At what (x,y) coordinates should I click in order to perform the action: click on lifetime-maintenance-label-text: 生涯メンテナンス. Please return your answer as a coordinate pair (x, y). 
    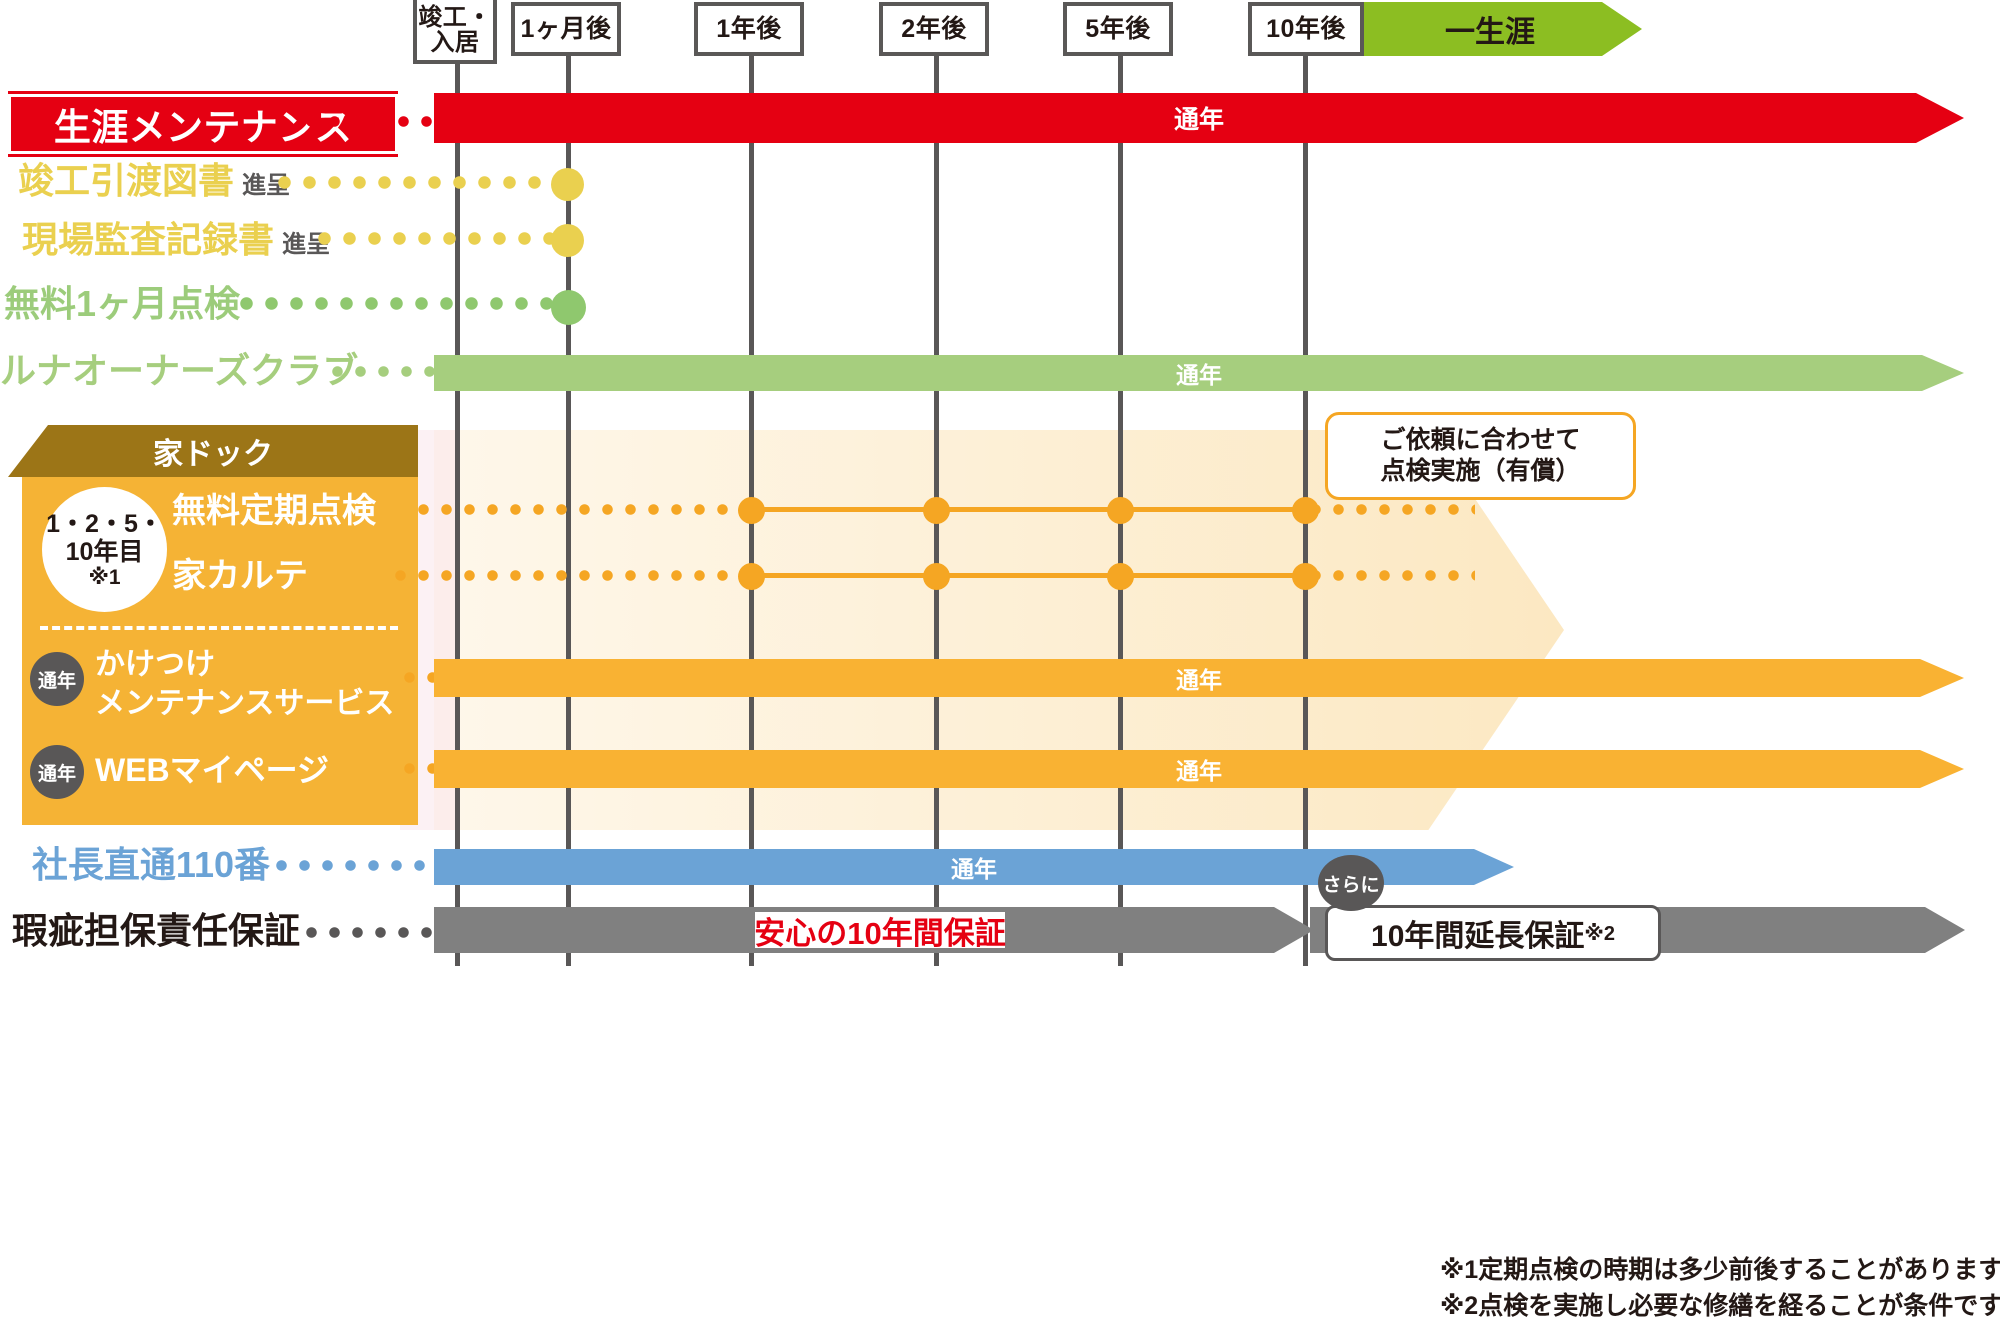
    Looking at the image, I should click on (203, 127).